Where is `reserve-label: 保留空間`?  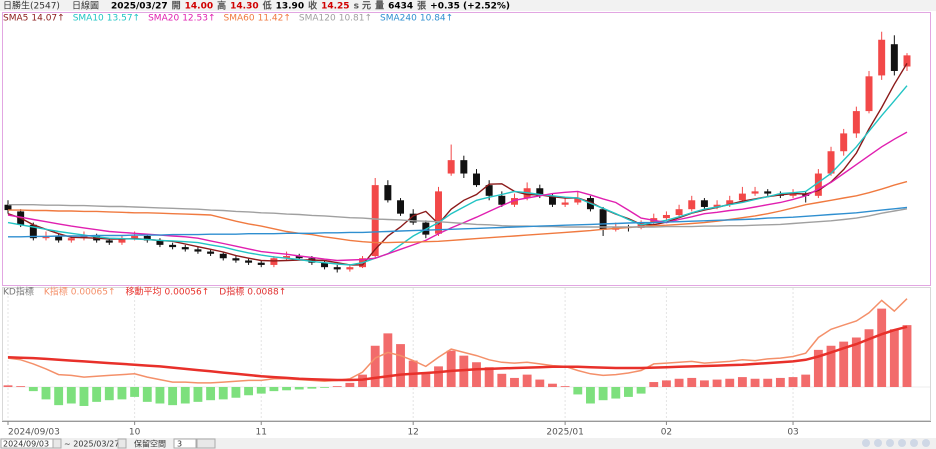
reserve-label: 保留空間 is located at coordinates (150, 444).